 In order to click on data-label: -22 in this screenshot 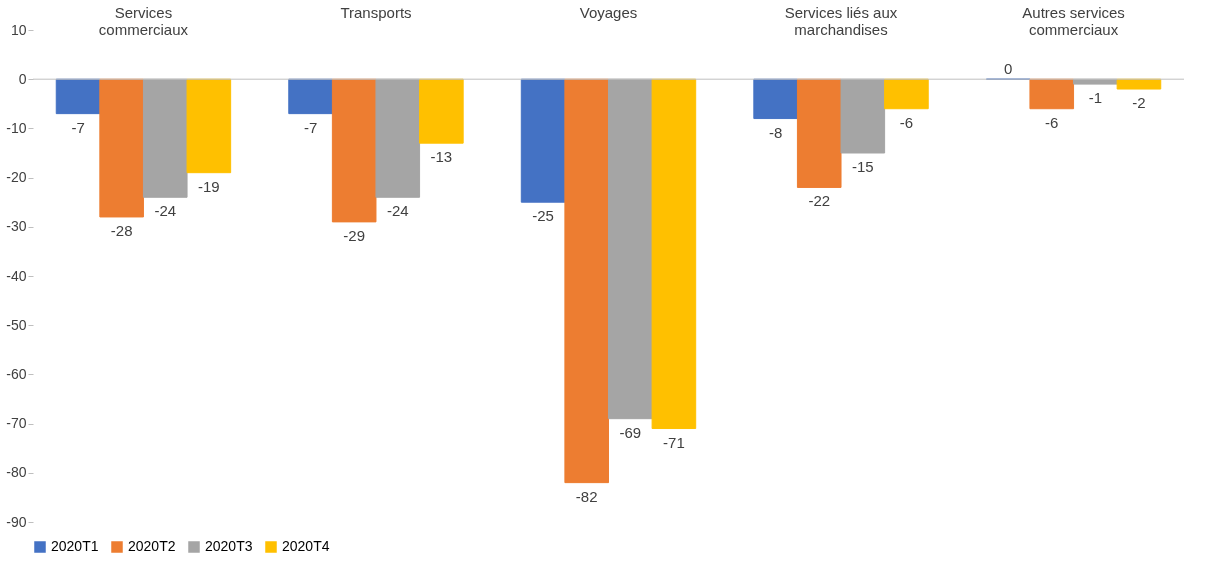, I will do `click(819, 201)`.